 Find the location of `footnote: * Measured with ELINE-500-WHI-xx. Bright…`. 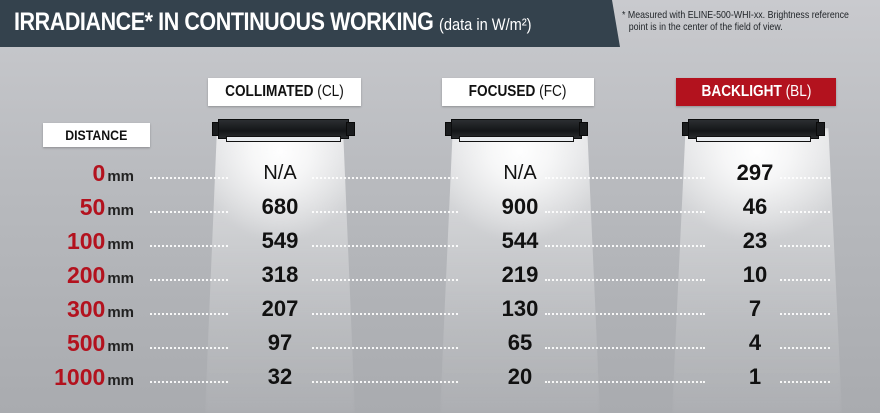

footnote: * Measured with ELINE-500-WHI-xx. Bright… is located at coordinates (735, 21).